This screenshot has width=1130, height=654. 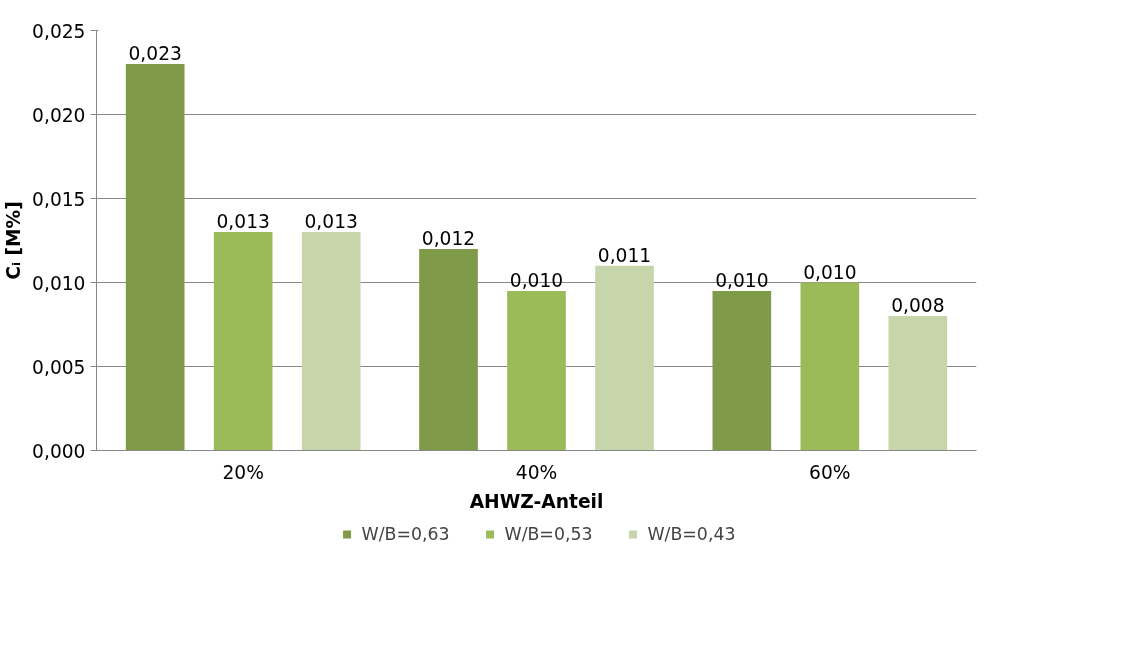 What do you see at coordinates (691, 534) in the screenshot?
I see `legend-label: W/B=0,43` at bounding box center [691, 534].